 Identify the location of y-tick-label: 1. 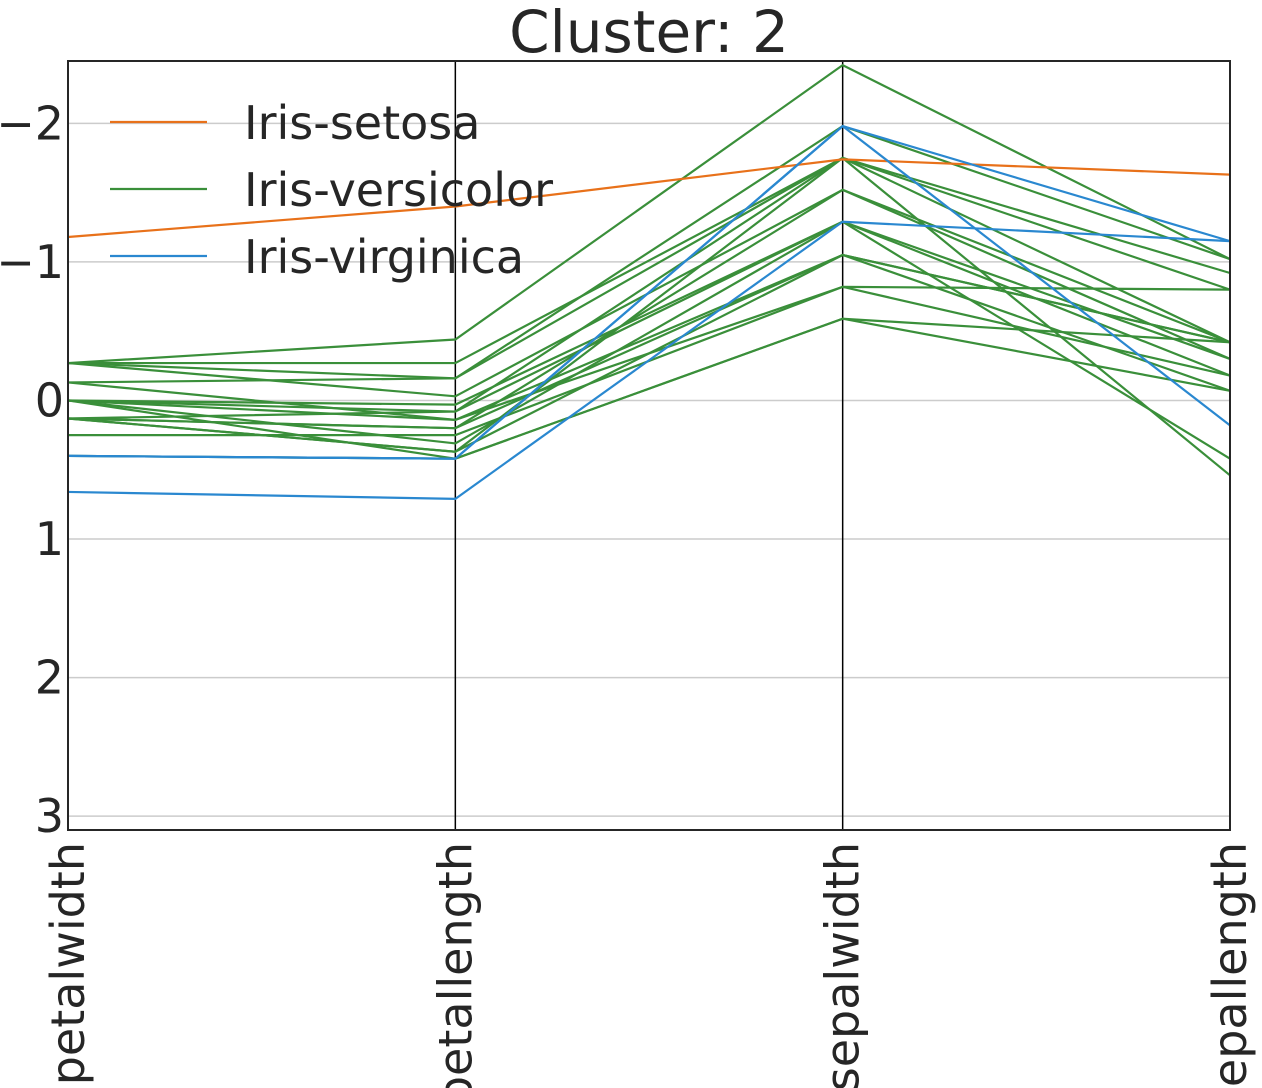
(49, 539).